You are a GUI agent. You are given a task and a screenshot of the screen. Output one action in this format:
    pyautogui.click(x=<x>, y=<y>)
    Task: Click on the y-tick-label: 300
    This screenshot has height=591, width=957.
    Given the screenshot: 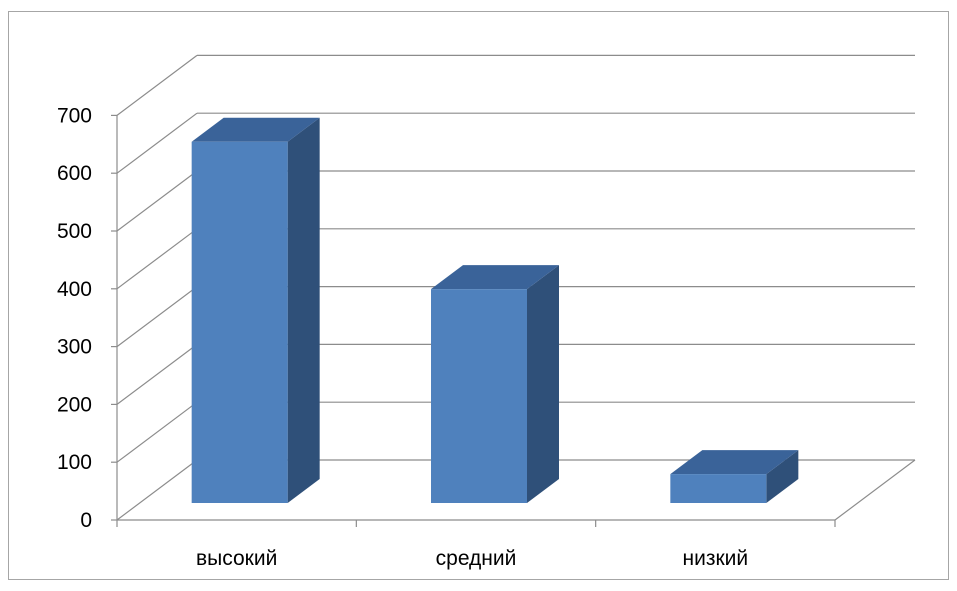 What is the action you would take?
    pyautogui.click(x=74, y=347)
    